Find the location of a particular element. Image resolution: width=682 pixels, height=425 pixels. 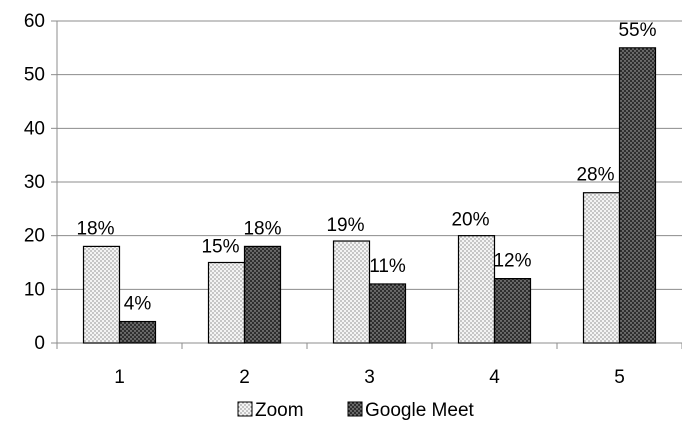

data-label: 12% is located at coordinates (512, 261).